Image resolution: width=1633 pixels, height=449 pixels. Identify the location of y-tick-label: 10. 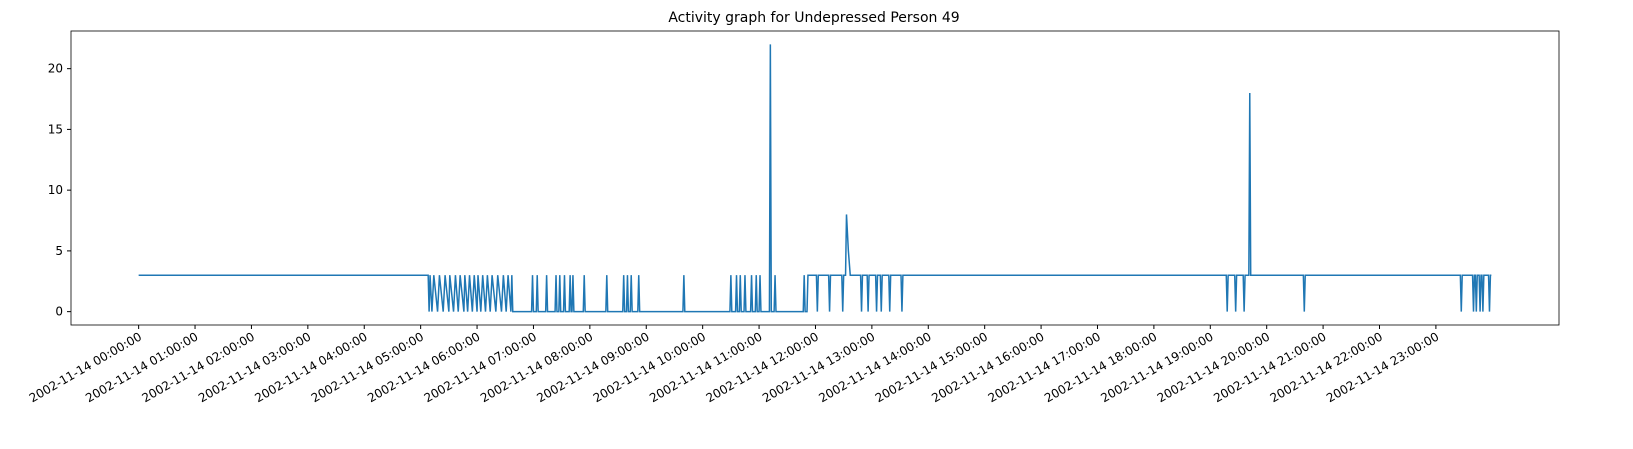
(55, 190).